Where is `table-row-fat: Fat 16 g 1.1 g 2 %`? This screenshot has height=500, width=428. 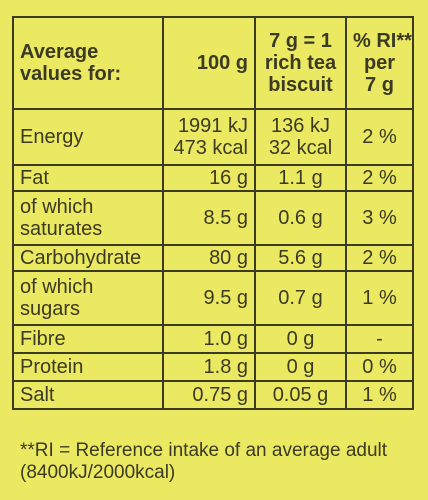
table-row-fat: Fat 16 g 1.1 g 2 % is located at coordinates (213, 178).